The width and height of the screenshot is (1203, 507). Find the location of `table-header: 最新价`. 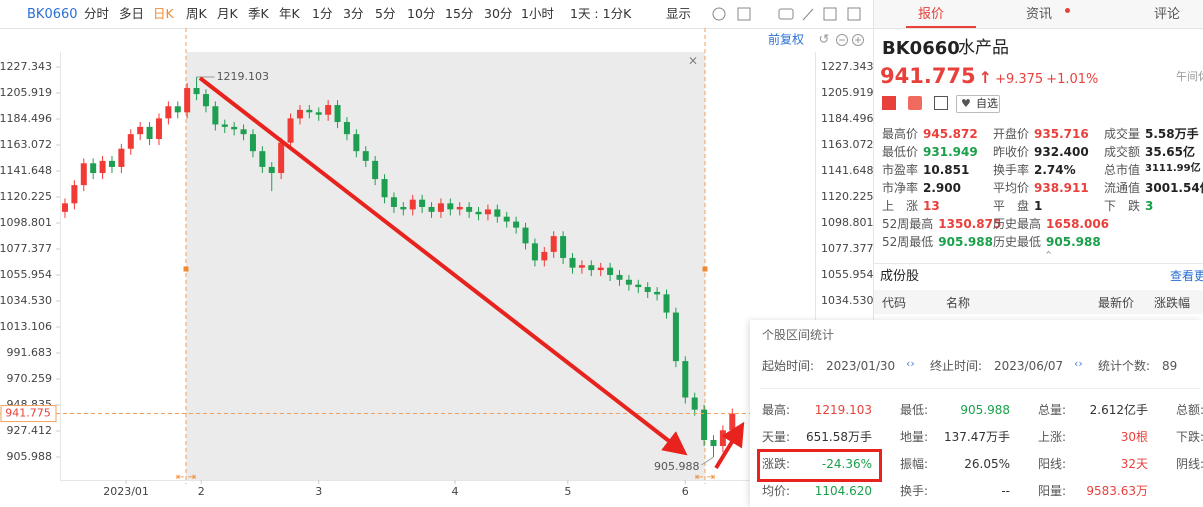

table-header: 最新价 is located at coordinates (1116, 303).